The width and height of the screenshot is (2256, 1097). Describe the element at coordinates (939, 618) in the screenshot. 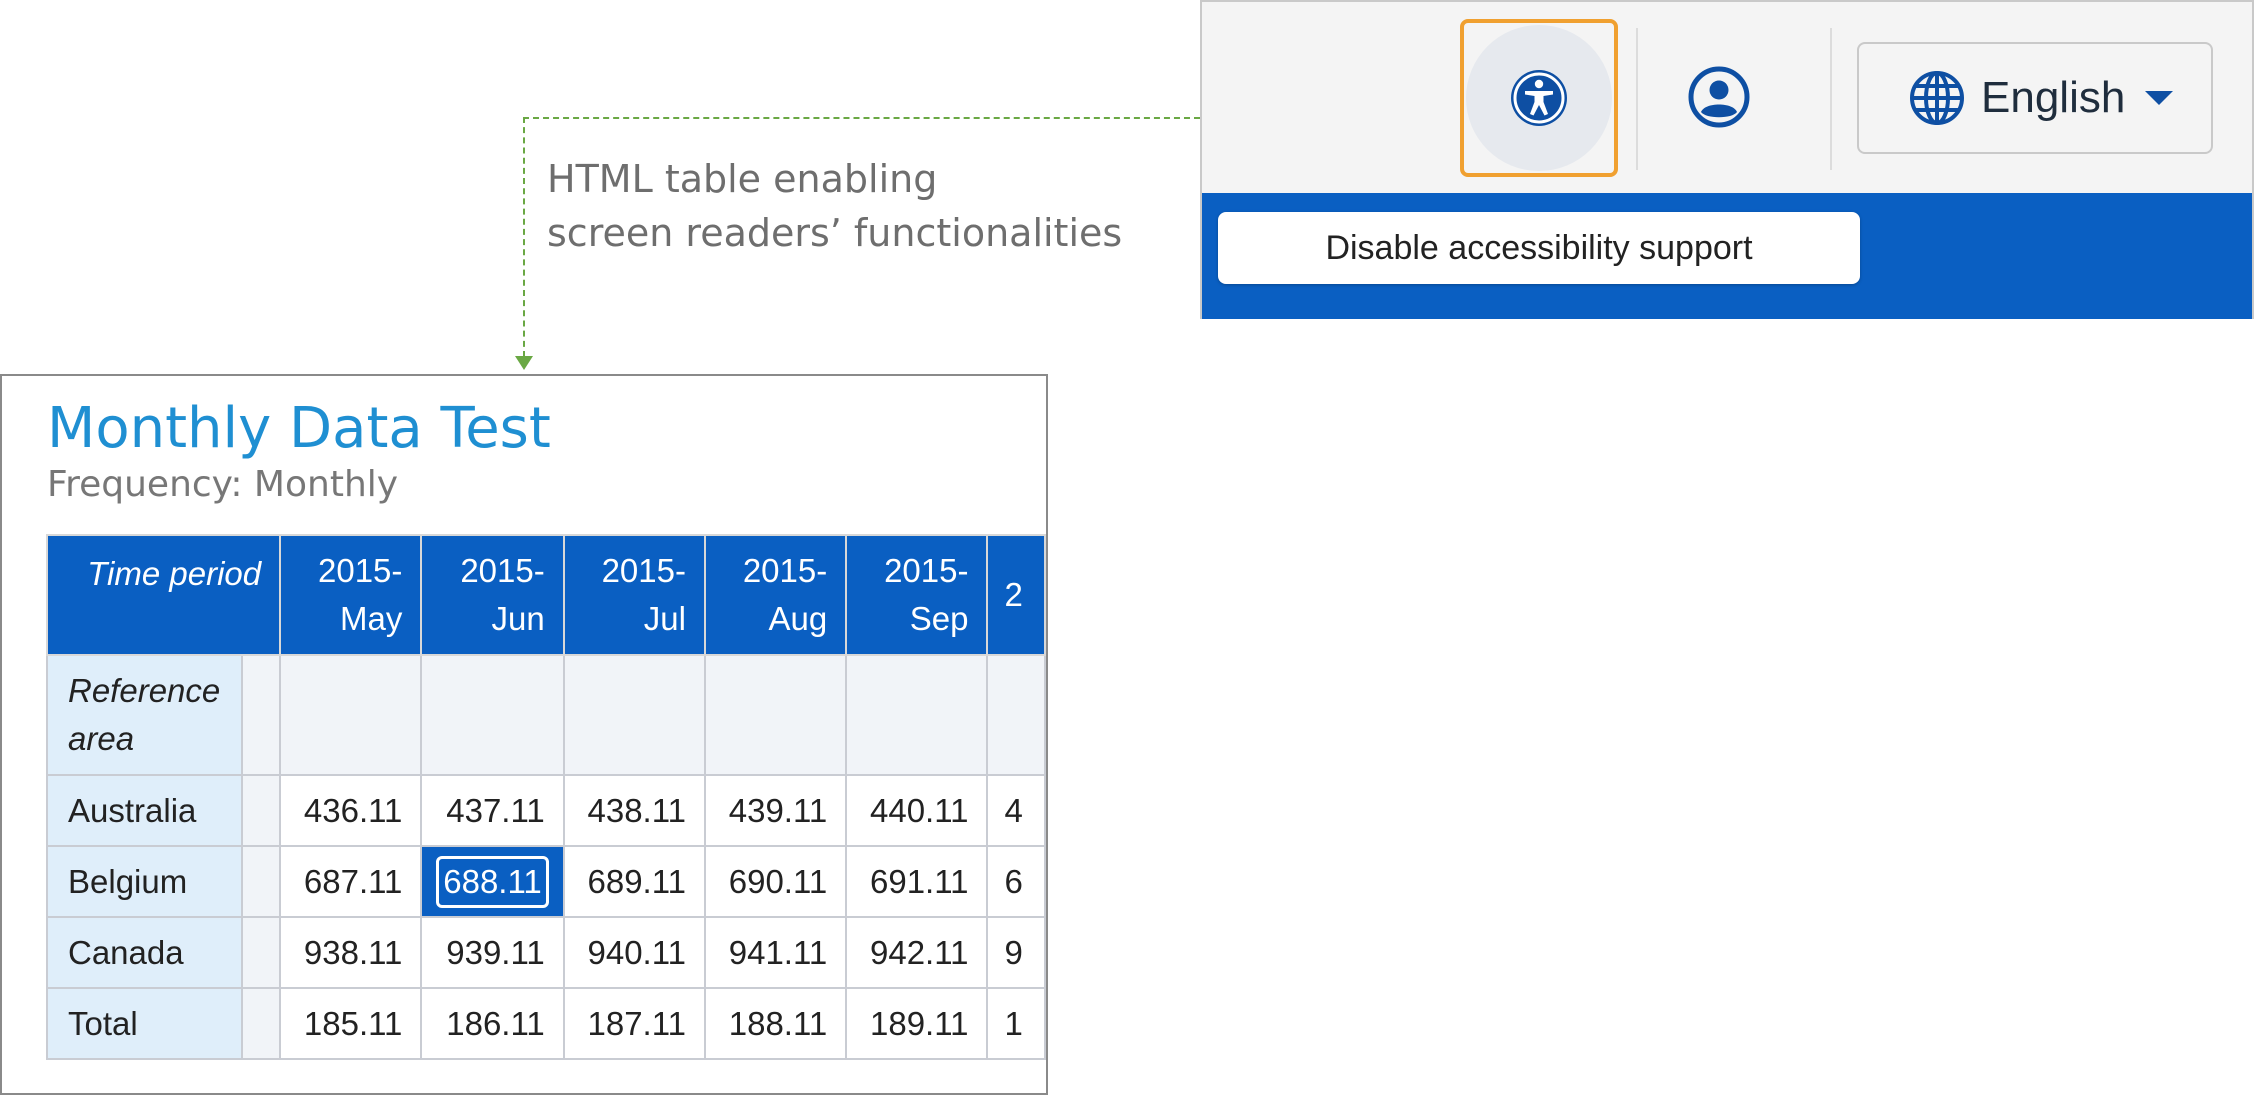

I see `column-header-month: Sep` at that location.